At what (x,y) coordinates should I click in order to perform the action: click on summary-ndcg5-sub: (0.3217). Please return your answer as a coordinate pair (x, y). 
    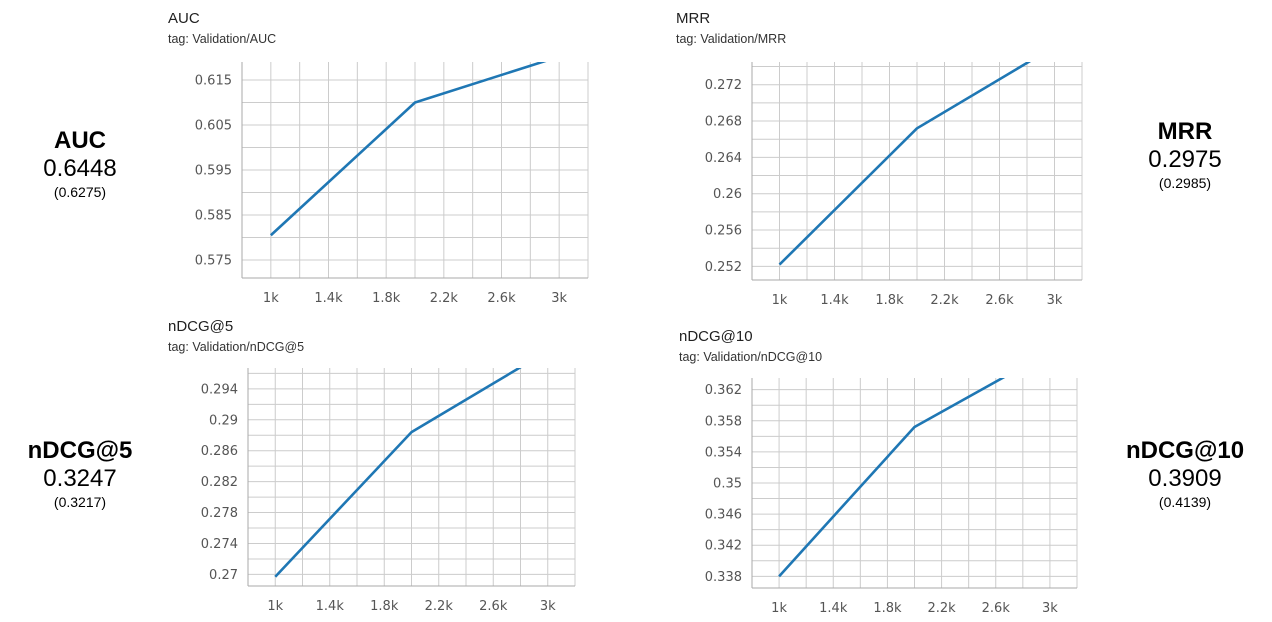
    Looking at the image, I should click on (80, 502).